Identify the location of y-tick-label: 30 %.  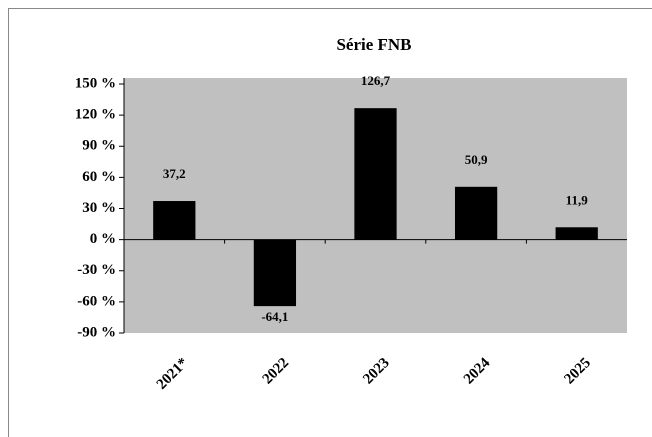
(99, 208).